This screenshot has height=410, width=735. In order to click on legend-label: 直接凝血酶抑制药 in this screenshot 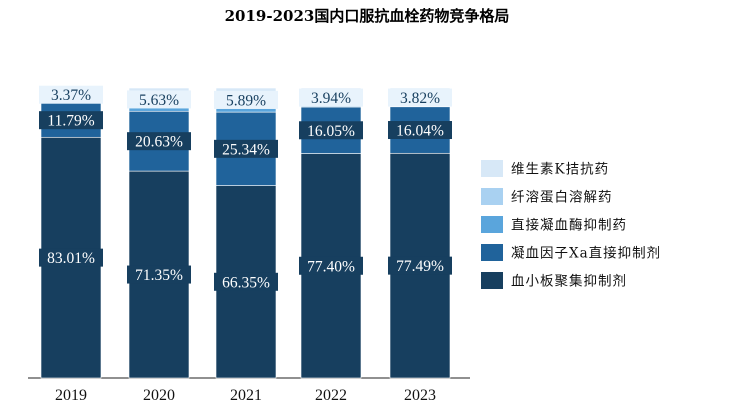, I will do `click(569, 225)`.